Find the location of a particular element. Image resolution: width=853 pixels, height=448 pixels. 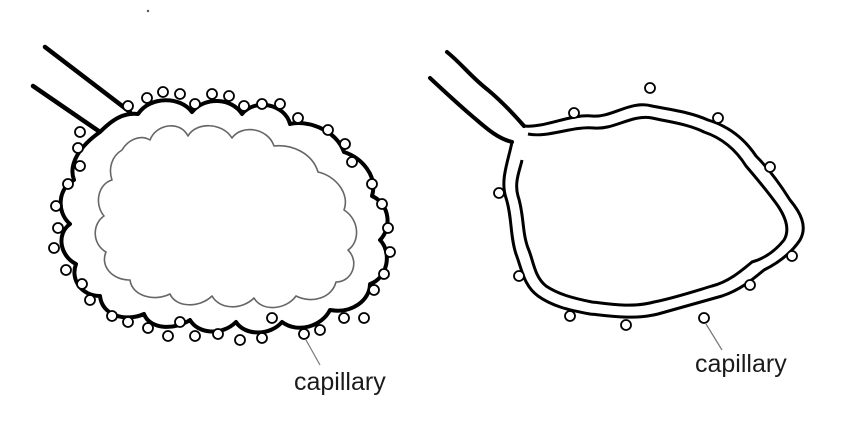

right-alveolus-inner-wall is located at coordinates (652, 211).